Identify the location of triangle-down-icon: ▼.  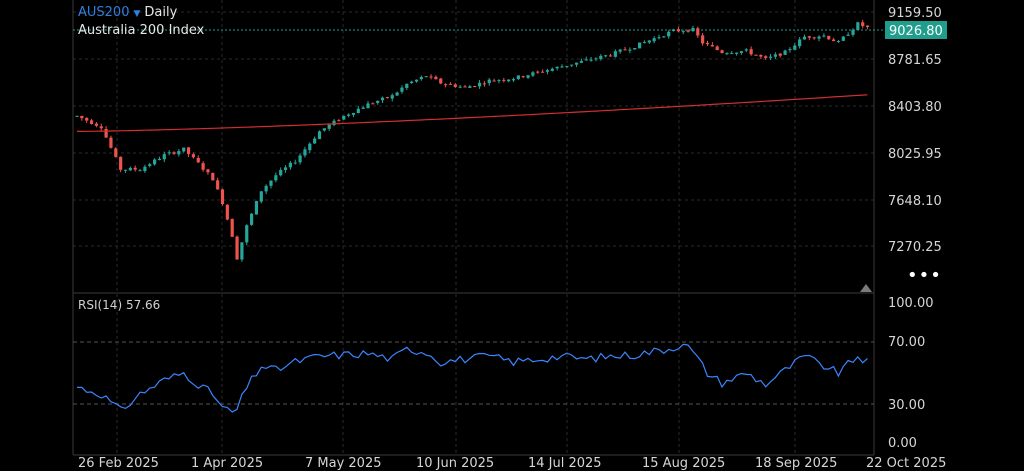
(137, 14).